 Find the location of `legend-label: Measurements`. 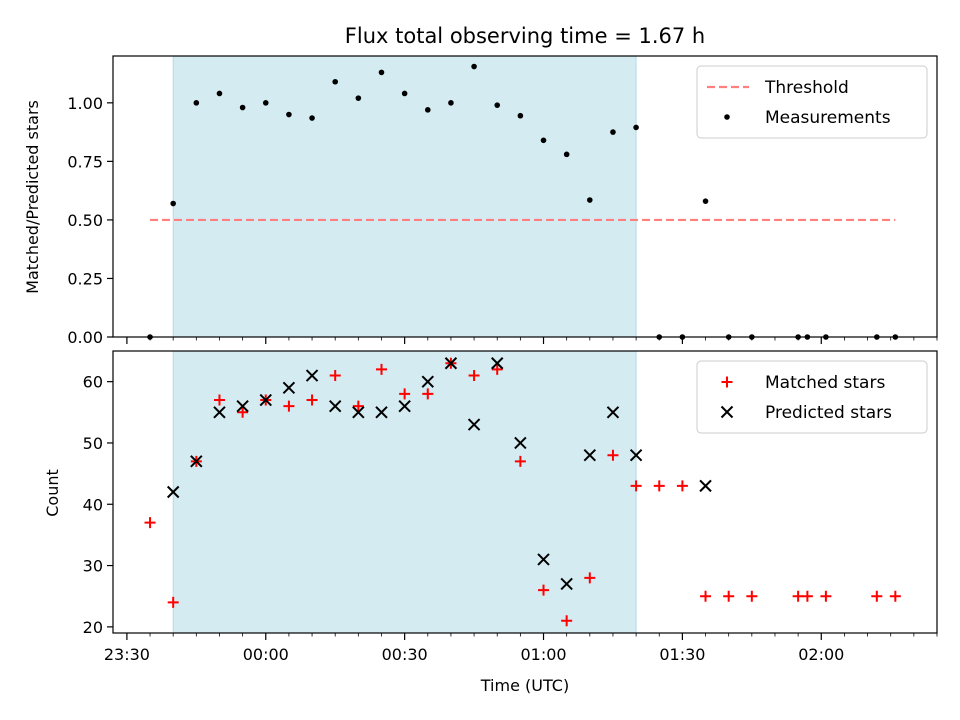

legend-label: Measurements is located at coordinates (828, 118).